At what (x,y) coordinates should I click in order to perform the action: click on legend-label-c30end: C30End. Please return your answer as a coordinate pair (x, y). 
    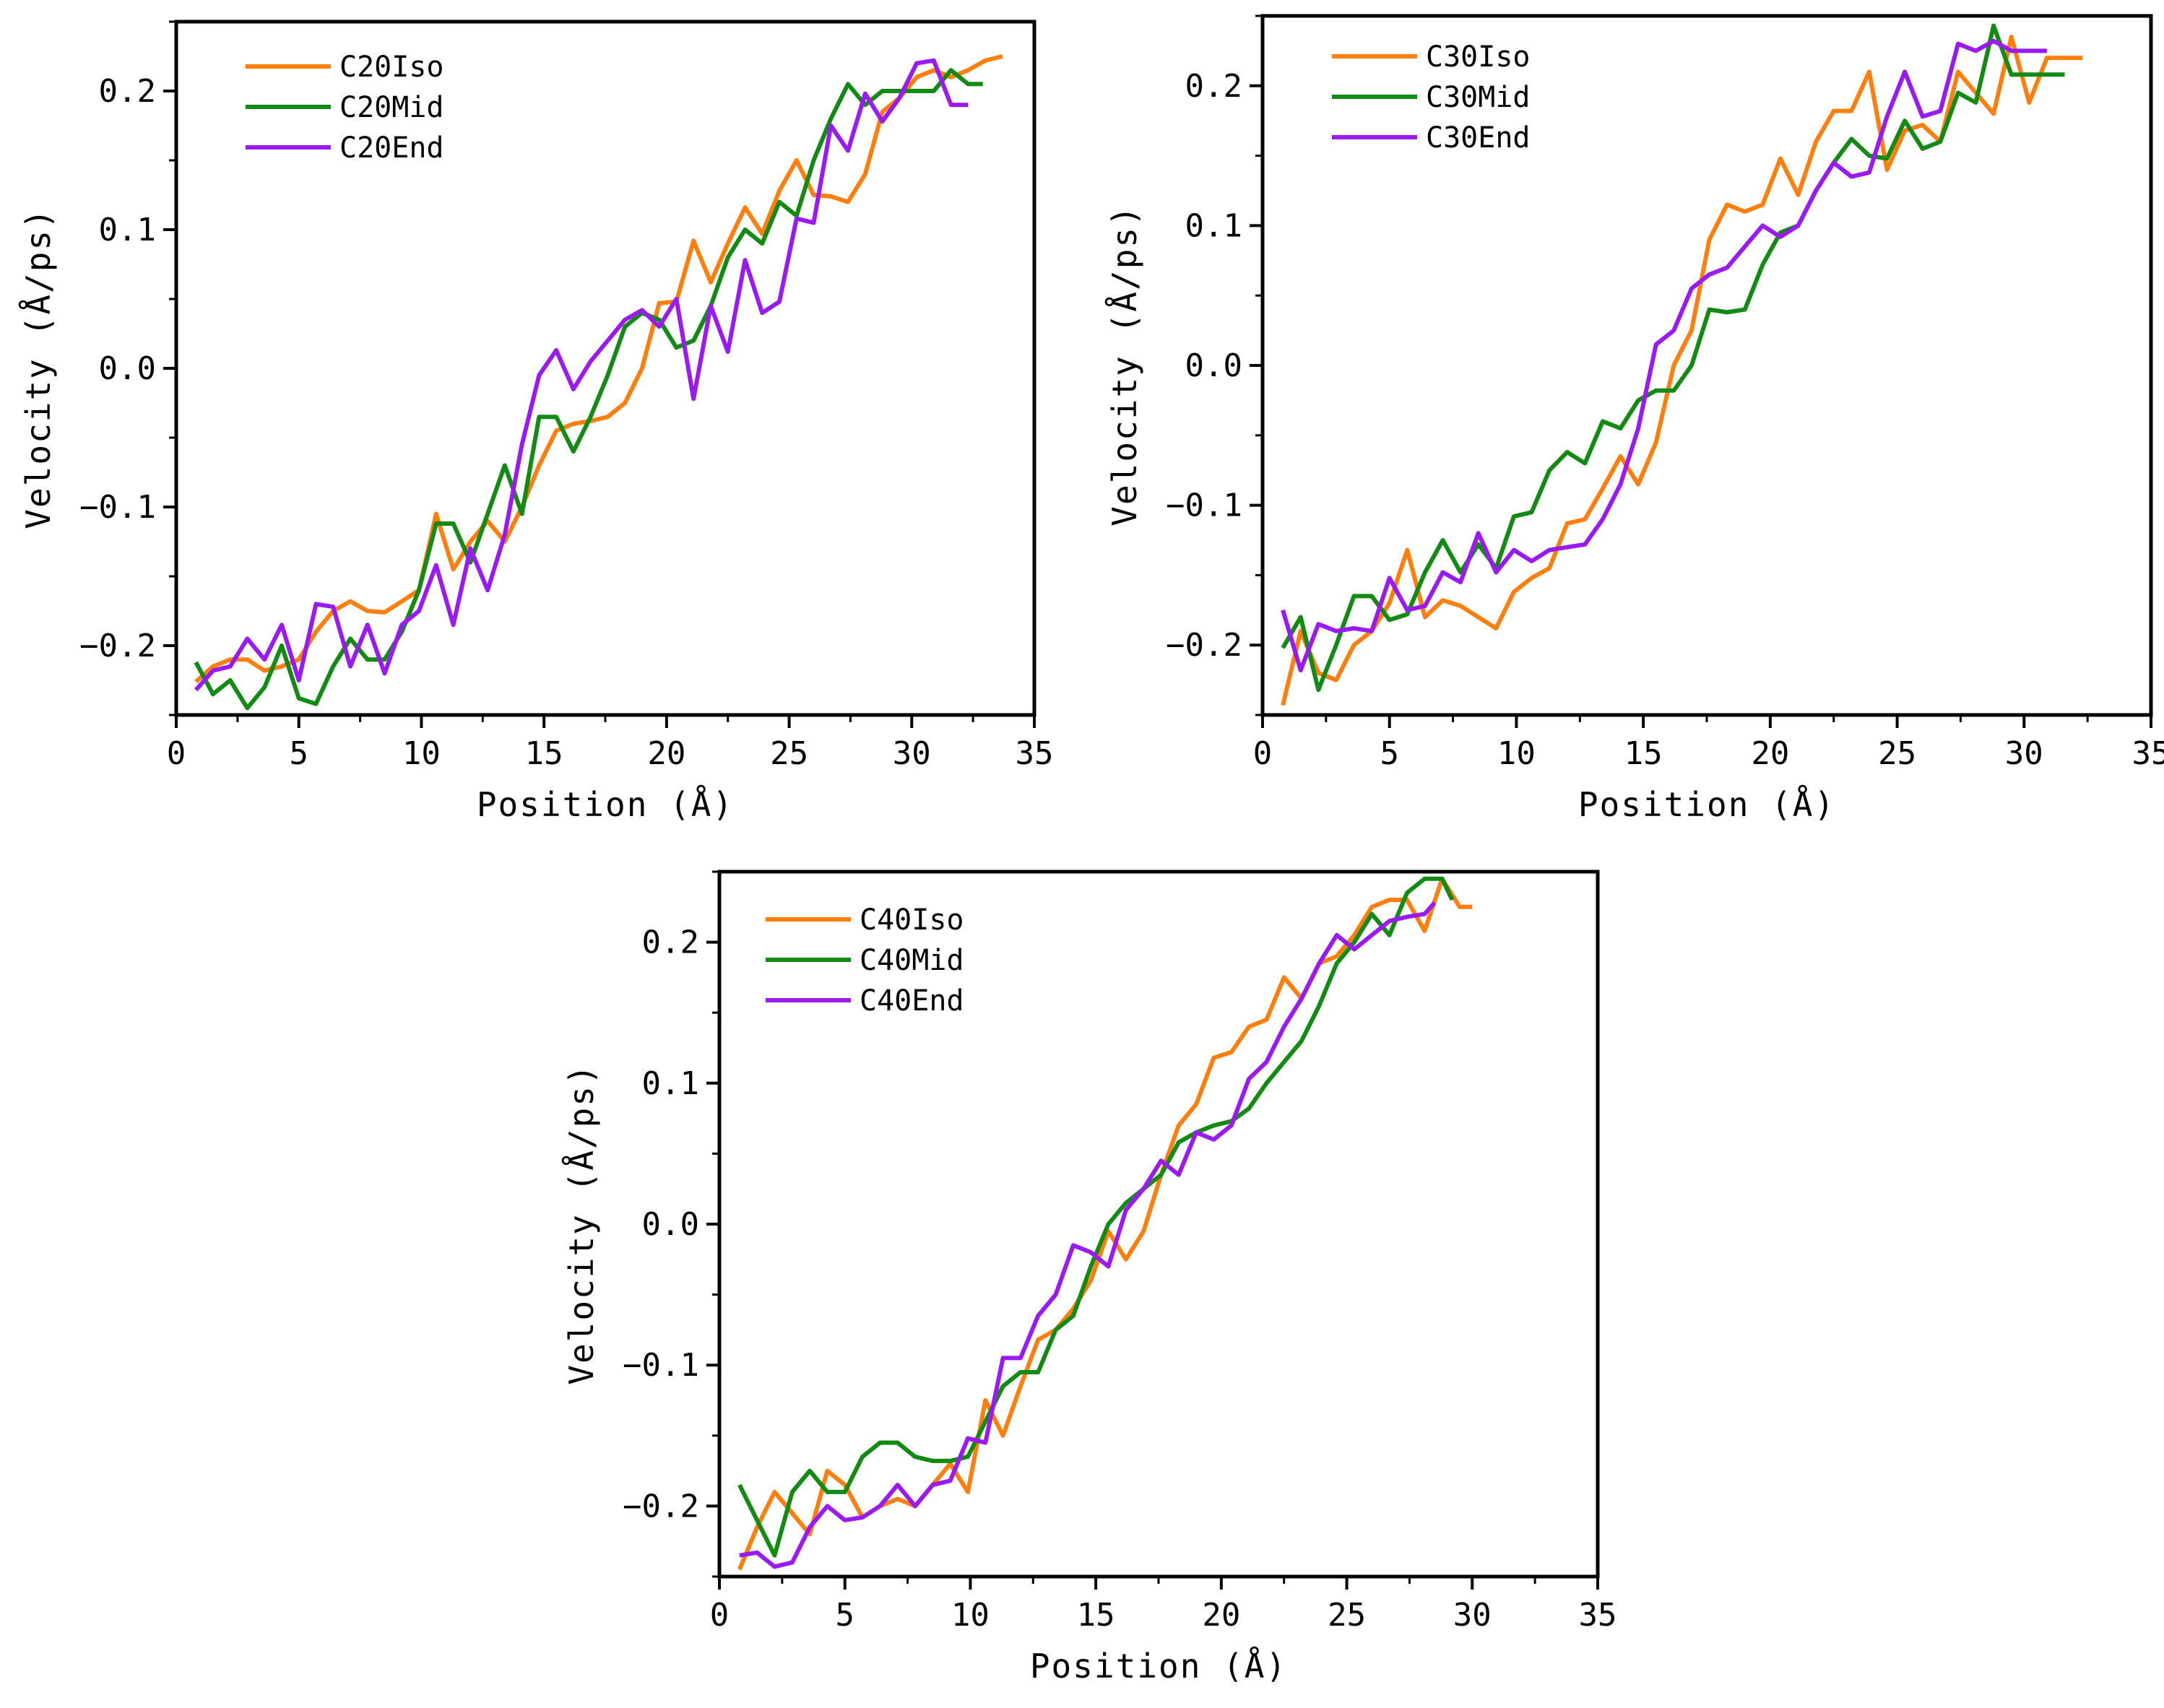
    Looking at the image, I should click on (1478, 138).